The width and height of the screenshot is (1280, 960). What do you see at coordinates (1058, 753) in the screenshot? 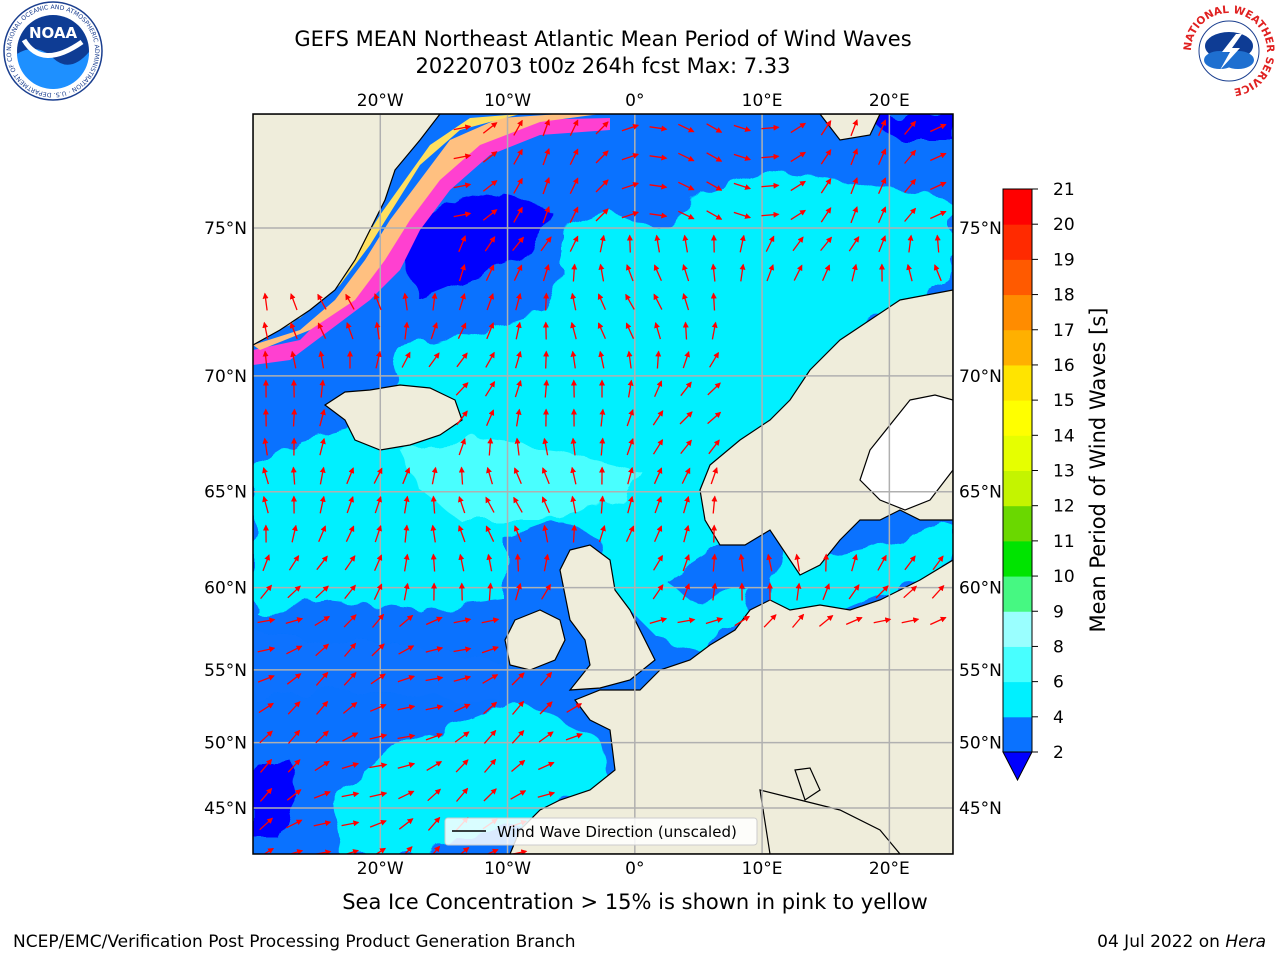
I see `colorbar-tick-label: 2` at bounding box center [1058, 753].